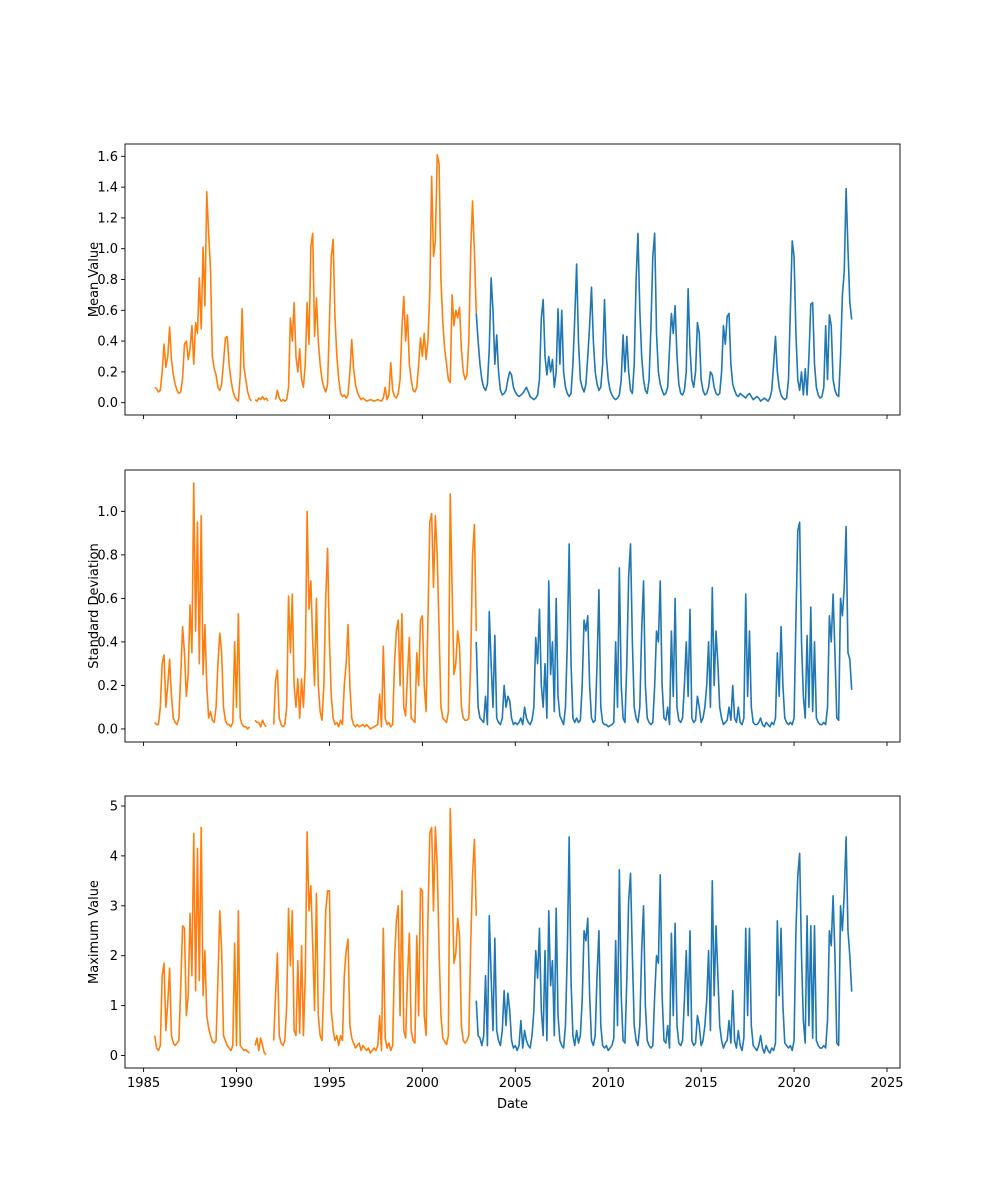 The image size is (1000, 1200). Describe the element at coordinates (236, 1083) in the screenshot. I see `x-tick-label: 1990` at that location.